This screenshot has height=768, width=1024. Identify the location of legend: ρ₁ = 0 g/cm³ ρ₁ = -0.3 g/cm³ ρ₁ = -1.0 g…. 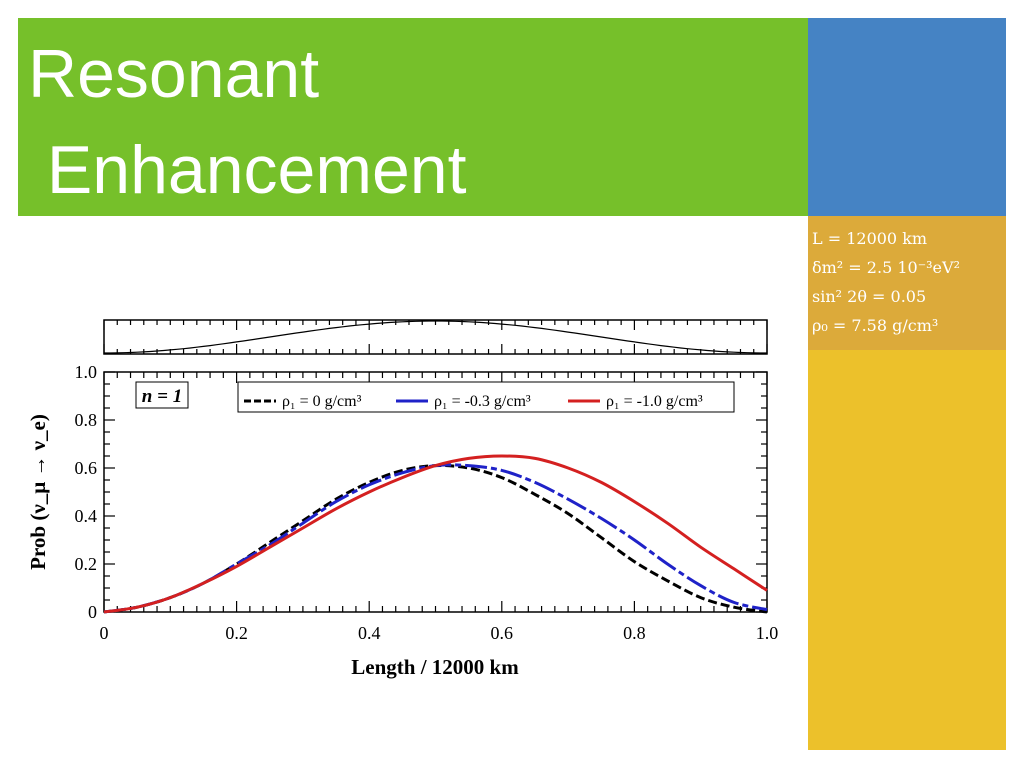
(486, 397).